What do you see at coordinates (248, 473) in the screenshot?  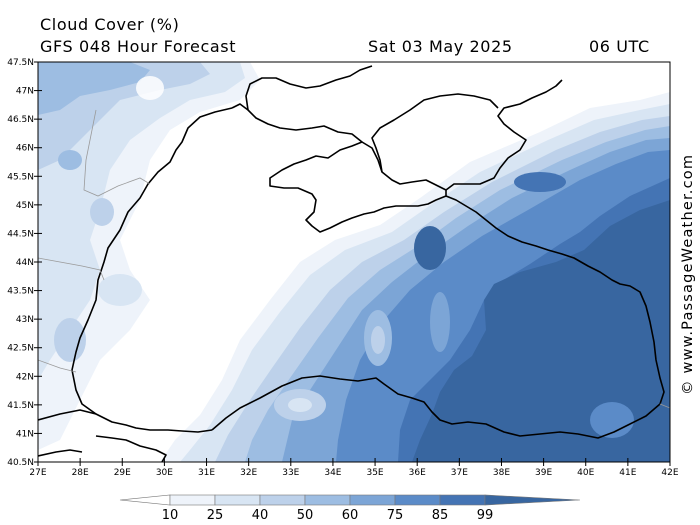 I see `lon-label: 32E` at bounding box center [248, 473].